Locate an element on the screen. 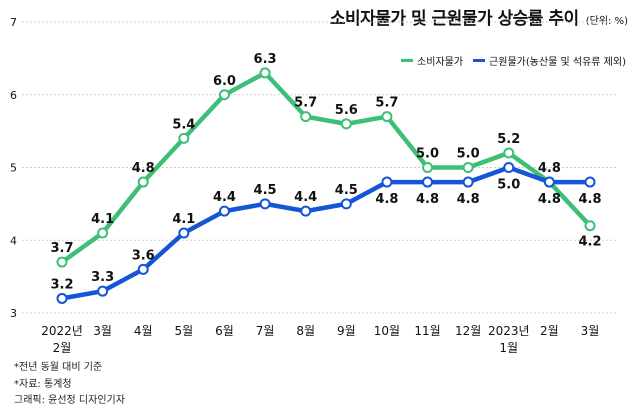 The image size is (640, 413). data-label-core: 3.6 is located at coordinates (143, 255).